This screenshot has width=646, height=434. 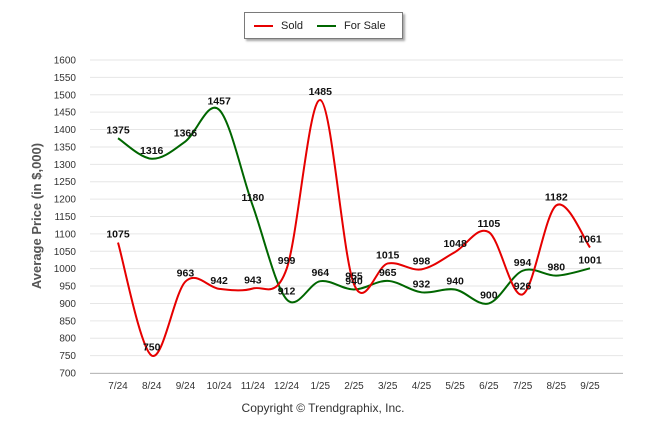 What do you see at coordinates (65, 234) in the screenshot?
I see `y-tick-label: 1100` at bounding box center [65, 234].